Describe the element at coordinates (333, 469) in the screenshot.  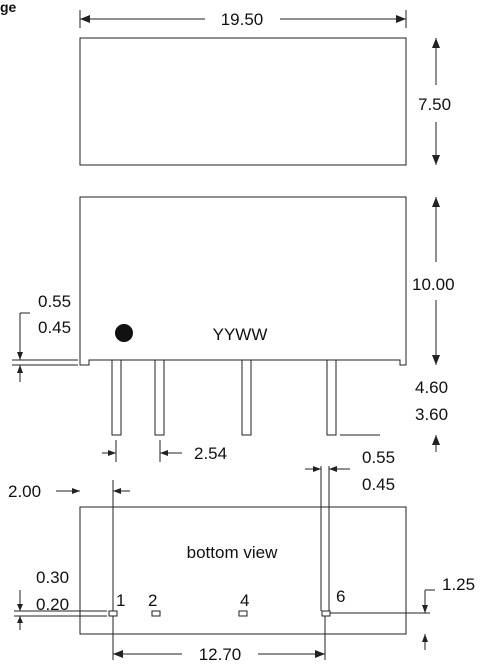
I see `pin-width-arrow-right` at that location.